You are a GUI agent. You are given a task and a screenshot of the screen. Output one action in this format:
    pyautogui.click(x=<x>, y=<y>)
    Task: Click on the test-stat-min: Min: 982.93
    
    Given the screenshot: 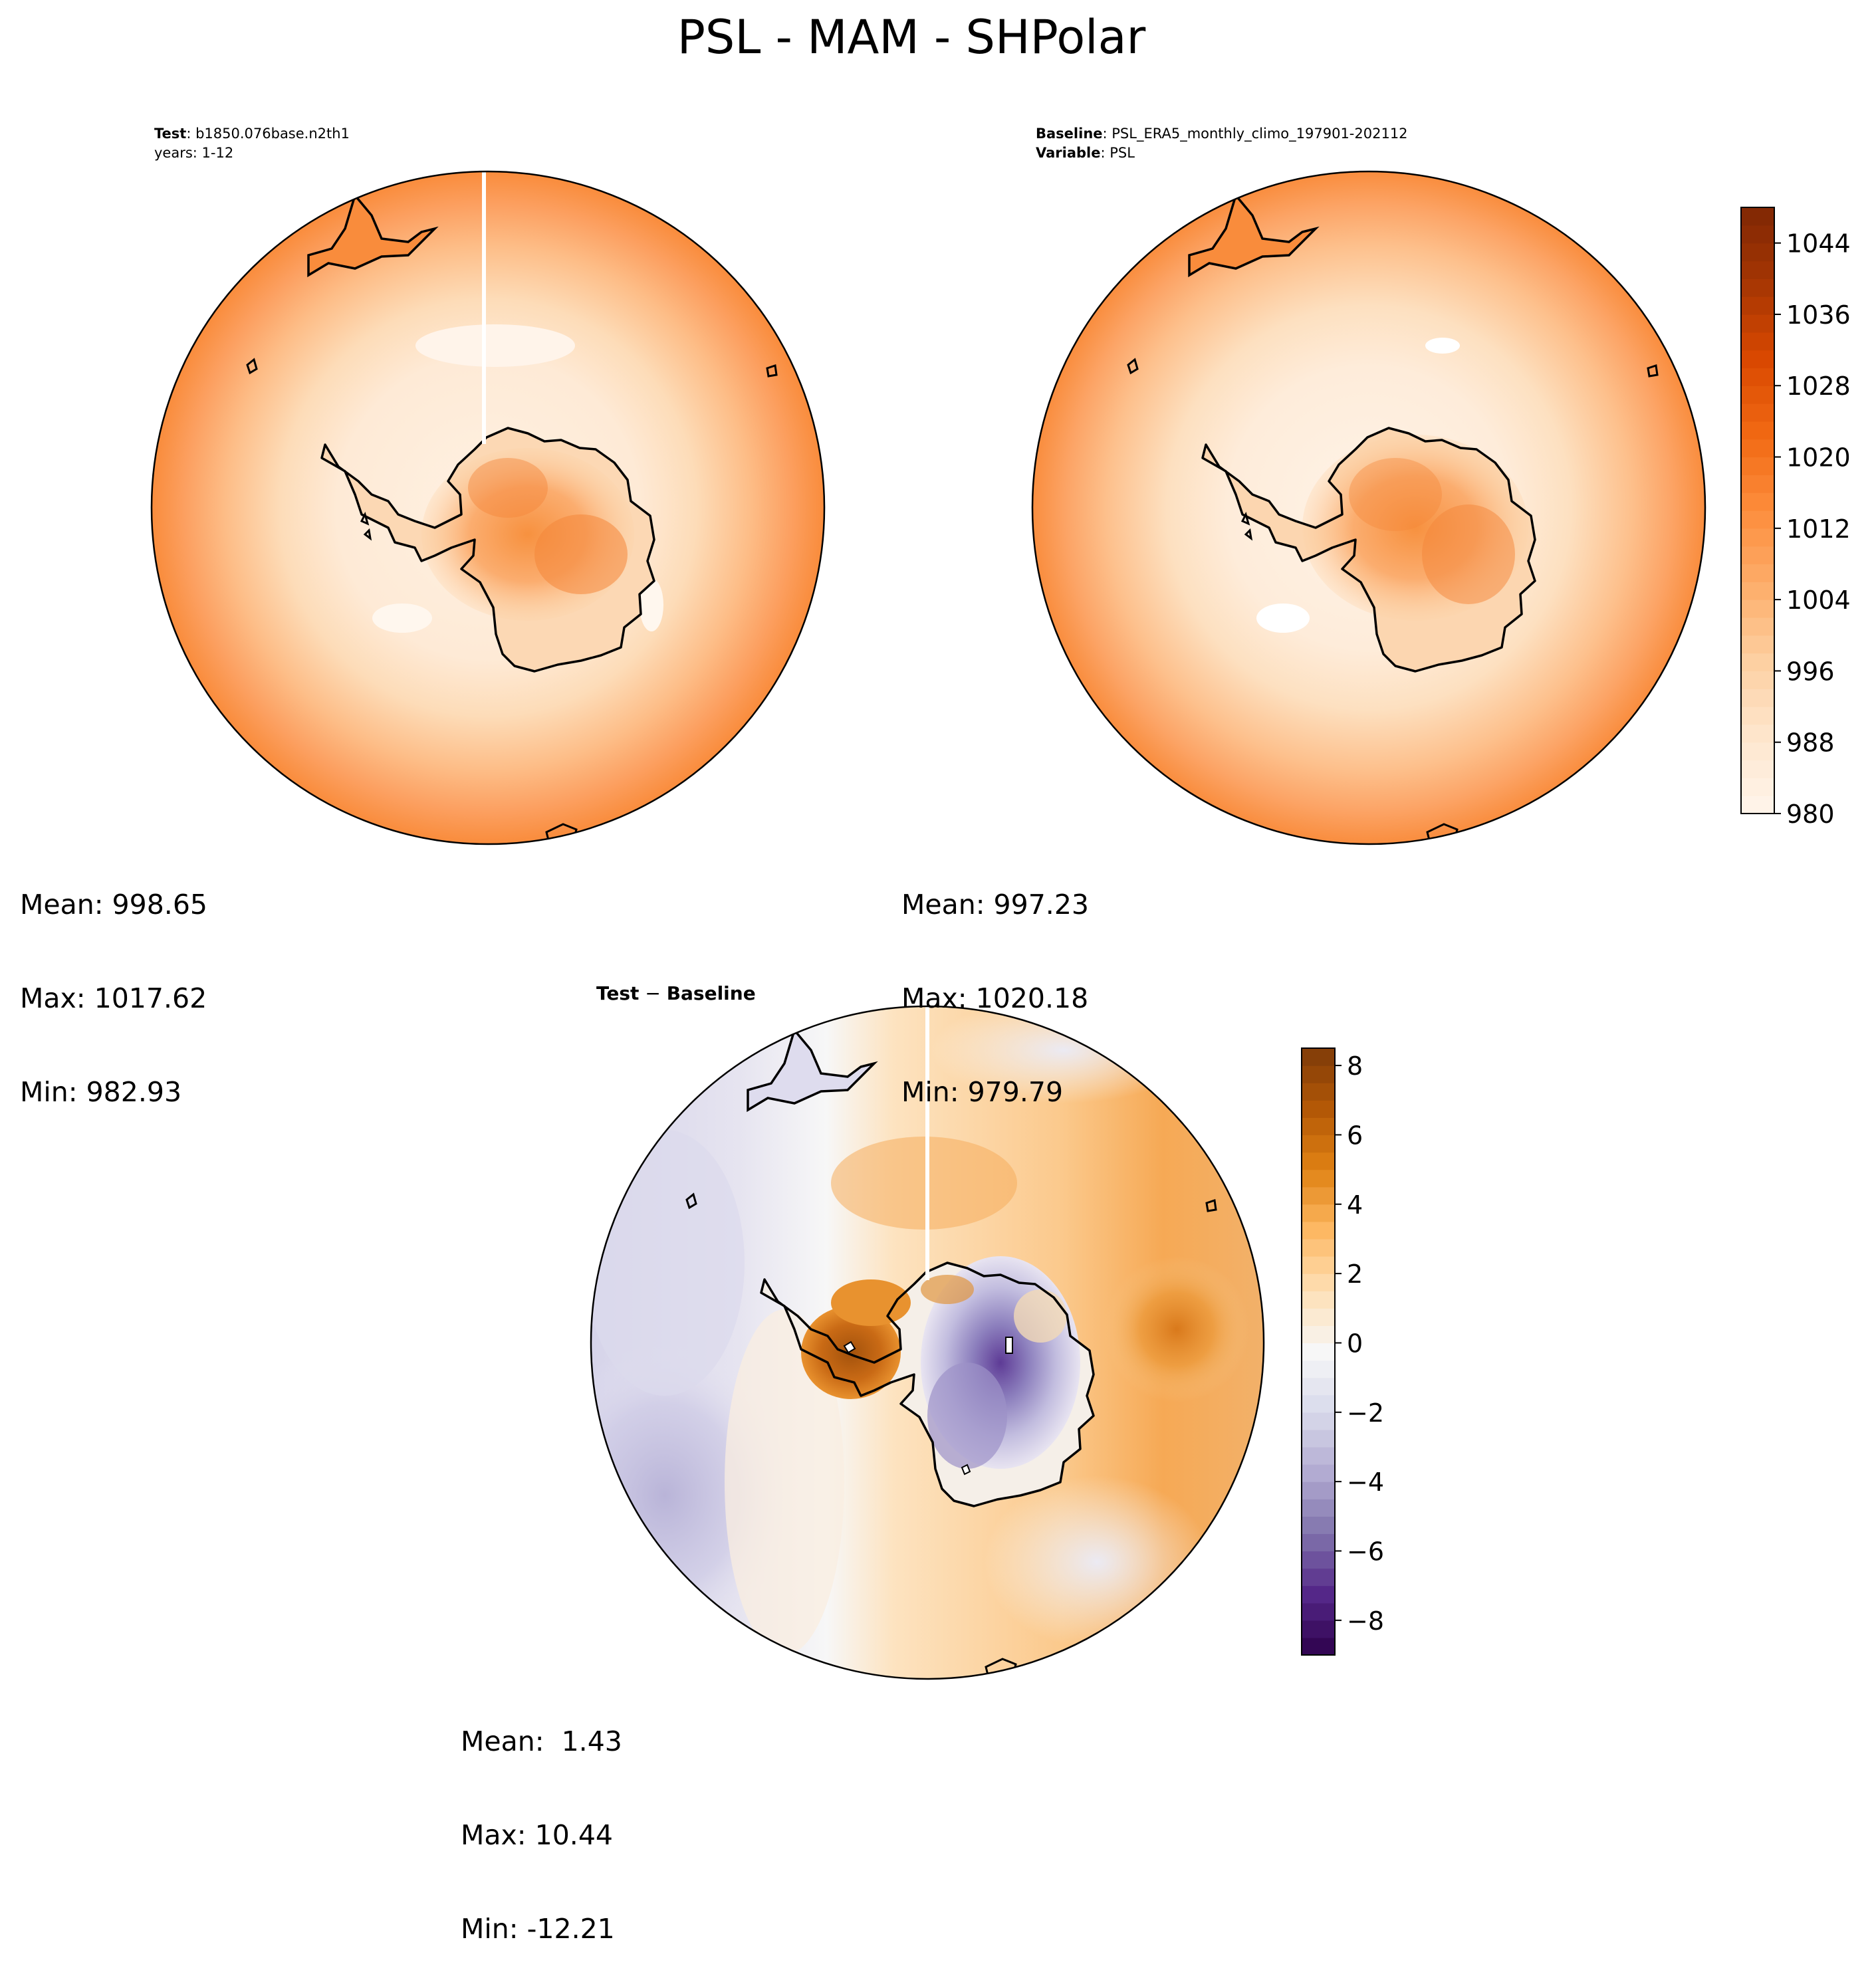 What is the action you would take?
    pyautogui.click(x=101, y=1092)
    